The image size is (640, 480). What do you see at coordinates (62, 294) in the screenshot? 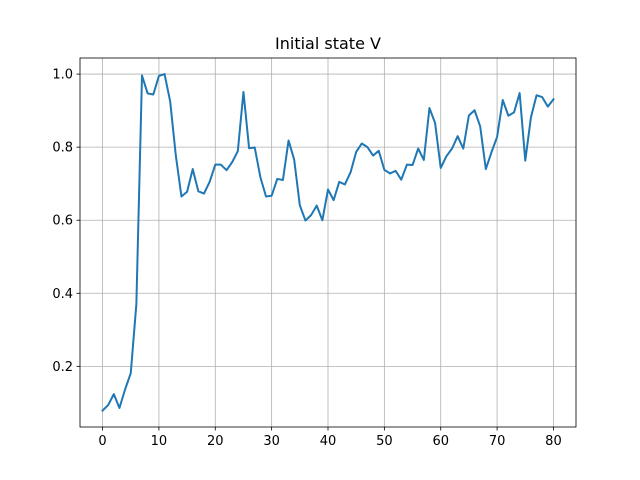
I see `y-tick-label: 0.4` at bounding box center [62, 294].